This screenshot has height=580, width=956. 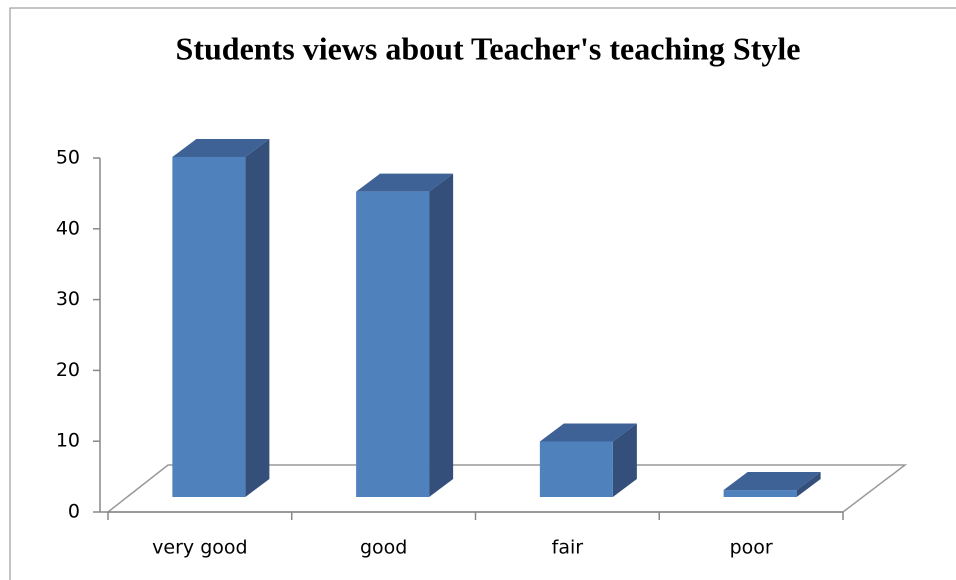 I want to click on x-tick-label: poor, so click(x=751, y=548).